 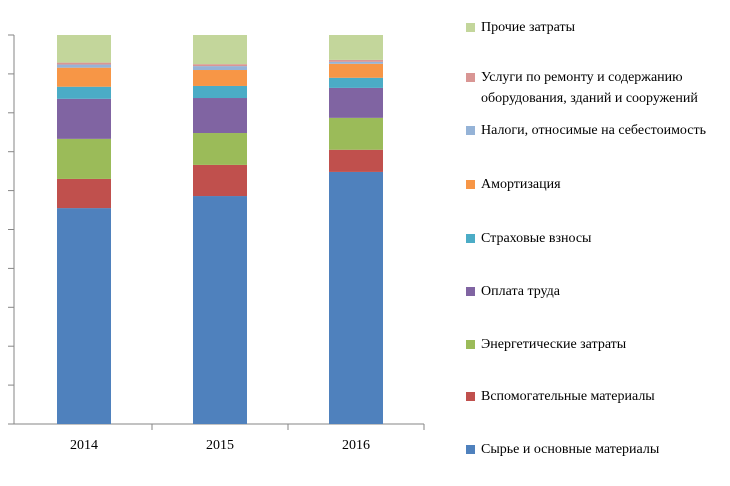 I want to click on legend-item: Сырье и основные материалы, so click(x=597, y=449).